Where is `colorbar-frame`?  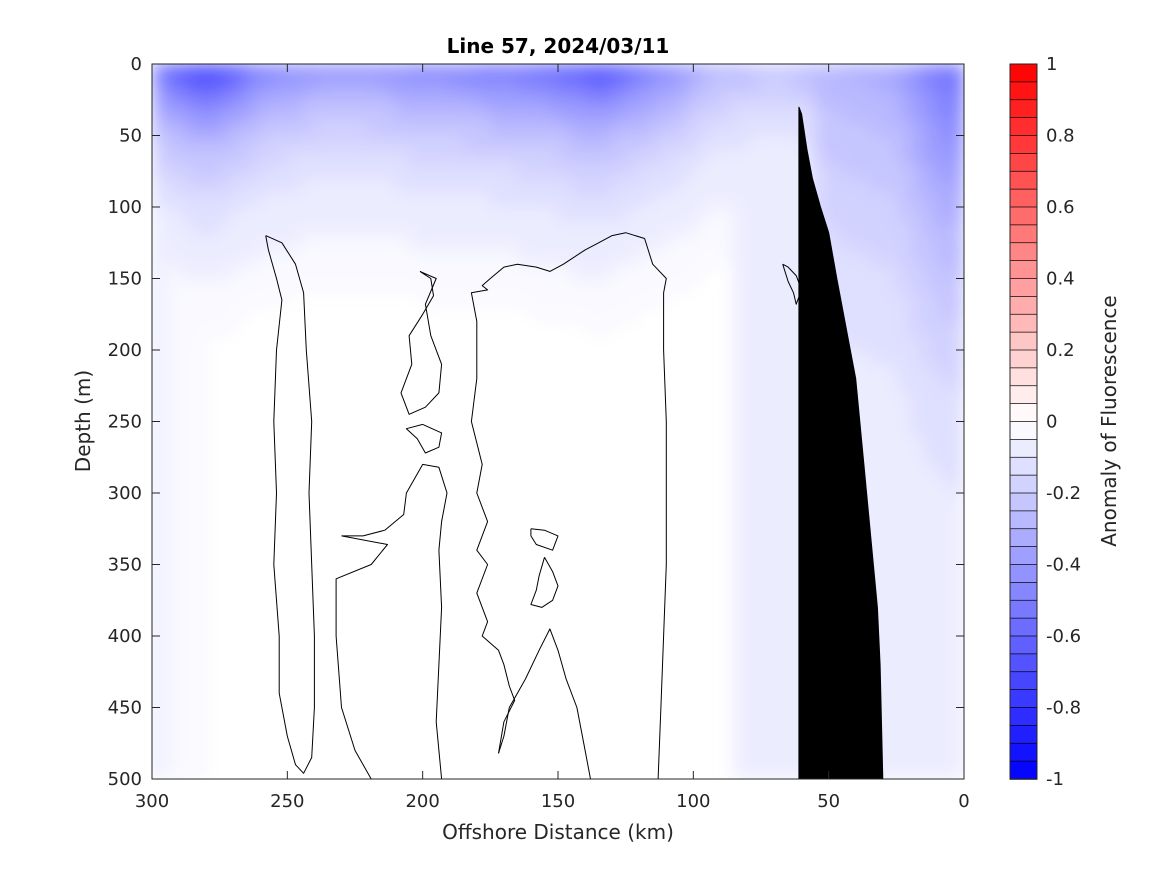
colorbar-frame is located at coordinates (1023, 421).